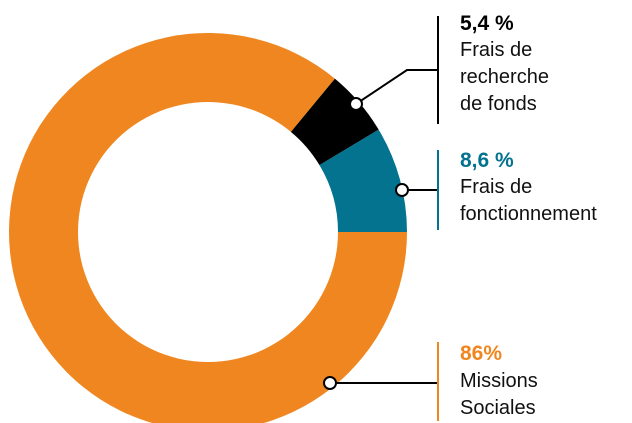  I want to click on marker-fundraising, so click(356, 104).